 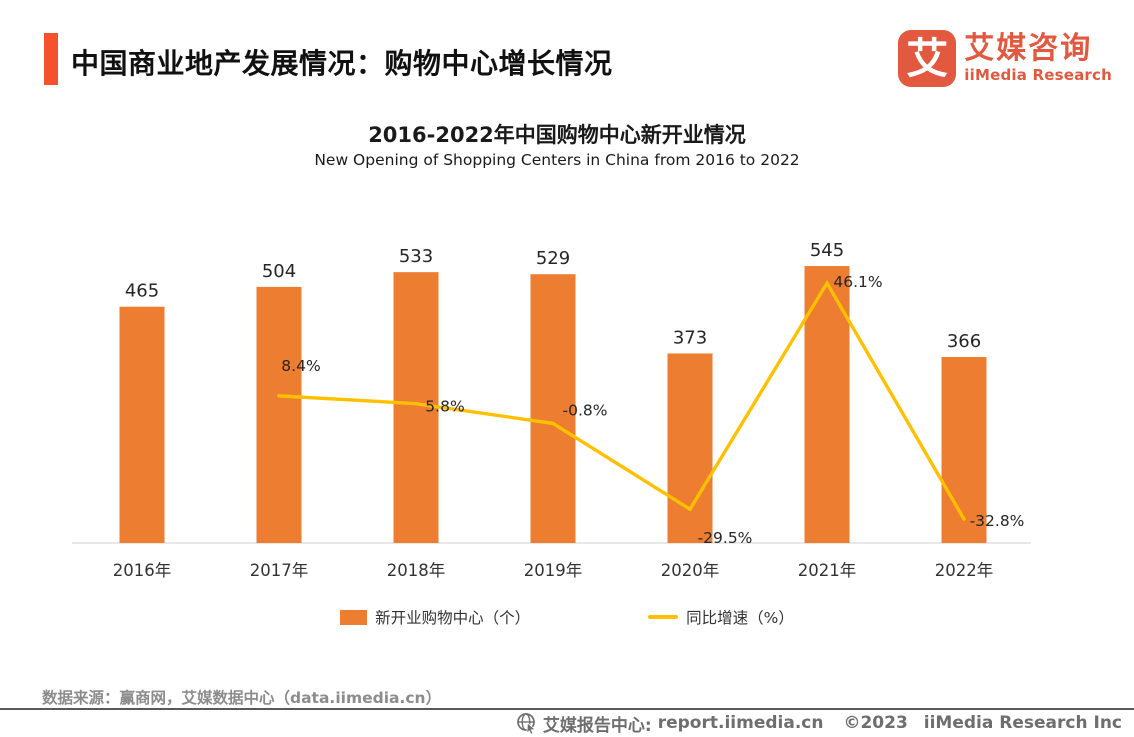 I want to click on bar-value-label: 533, so click(x=416, y=256).